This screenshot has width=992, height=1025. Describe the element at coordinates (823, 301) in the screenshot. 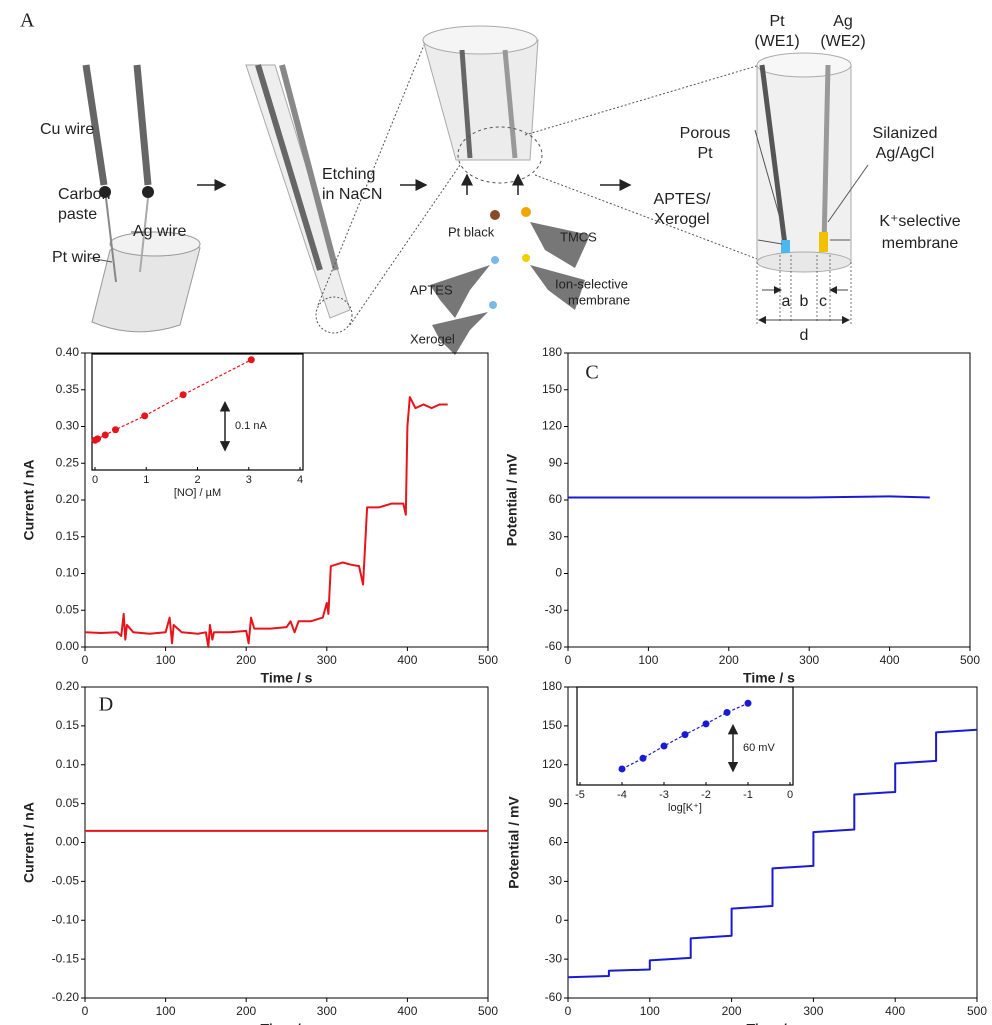

I see `diagram-label: c` at that location.